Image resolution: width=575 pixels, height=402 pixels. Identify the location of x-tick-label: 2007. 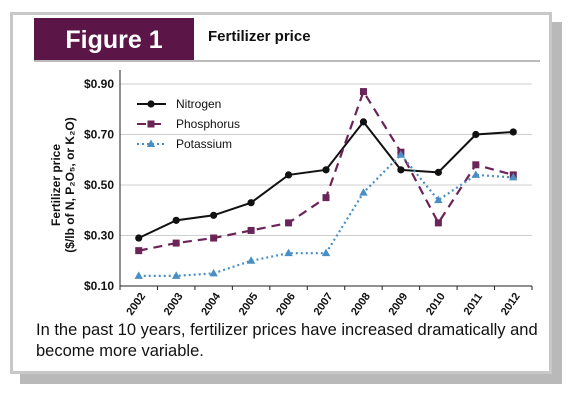
(324, 304).